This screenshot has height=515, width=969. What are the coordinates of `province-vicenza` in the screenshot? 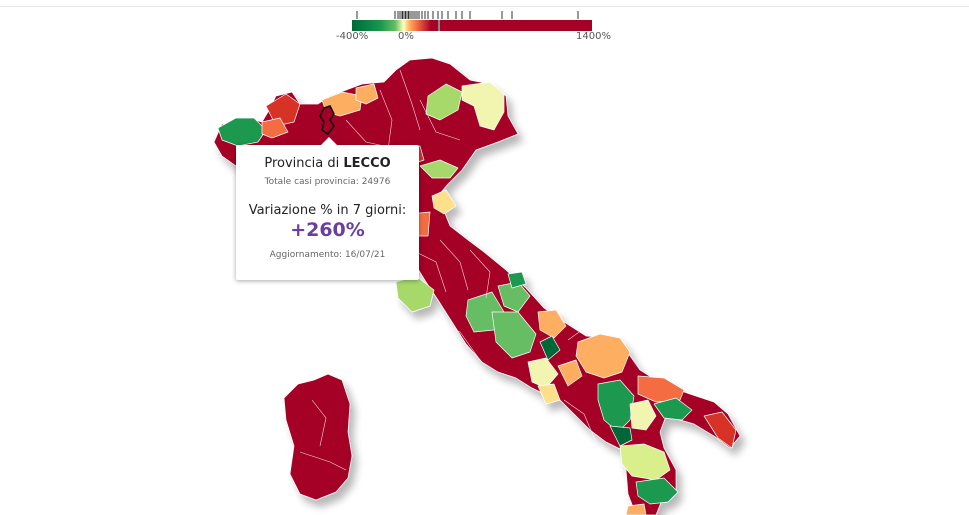 It's located at (439, 169).